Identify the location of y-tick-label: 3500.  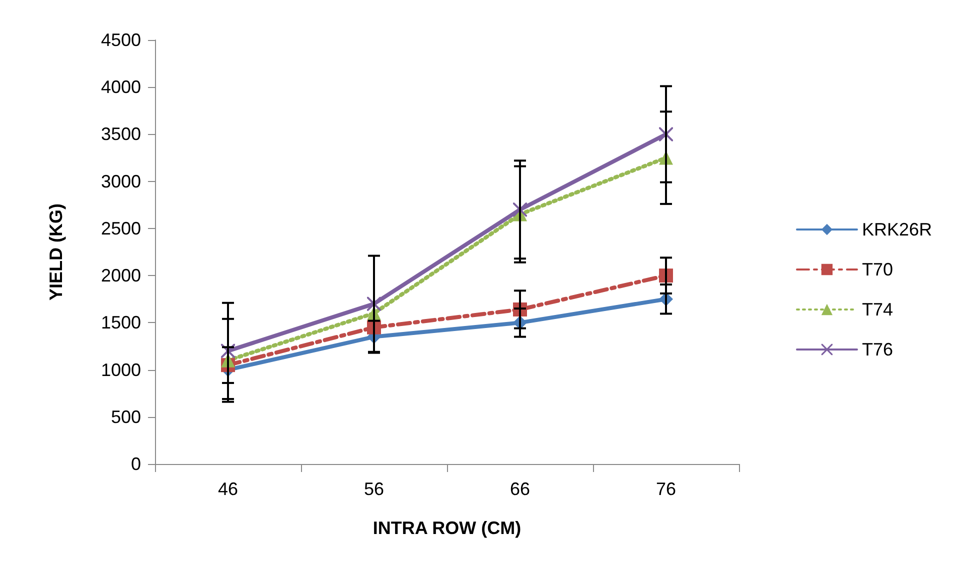
(120, 134).